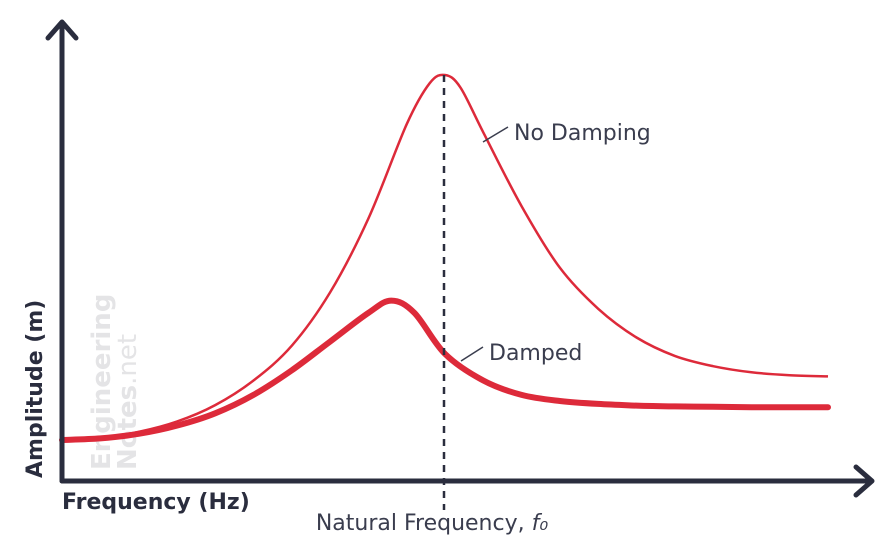 This screenshot has width=893, height=559. What do you see at coordinates (62, 30) in the screenshot?
I see `y-axis-arrow` at bounding box center [62, 30].